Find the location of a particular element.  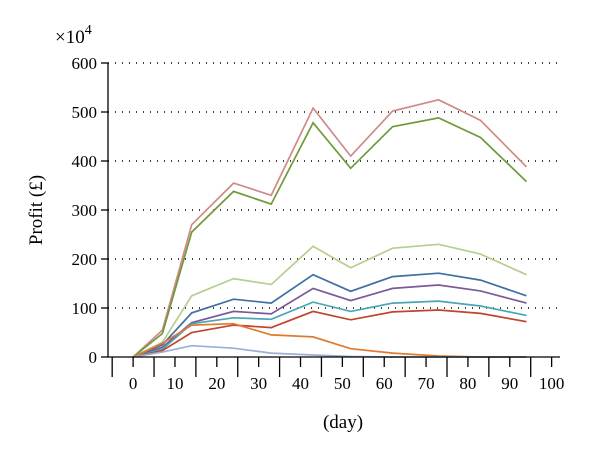

y-tick-label: 300 is located at coordinates (85, 210).